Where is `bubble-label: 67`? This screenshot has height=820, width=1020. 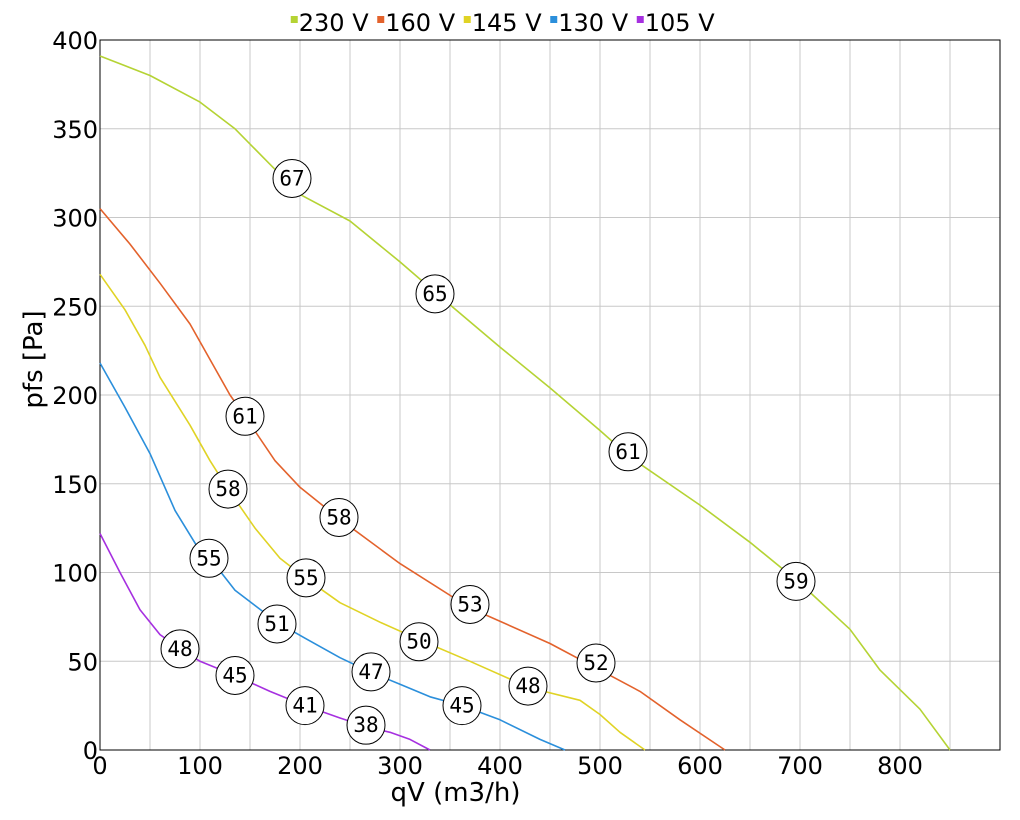 bubble-label: 67 is located at coordinates (292, 178).